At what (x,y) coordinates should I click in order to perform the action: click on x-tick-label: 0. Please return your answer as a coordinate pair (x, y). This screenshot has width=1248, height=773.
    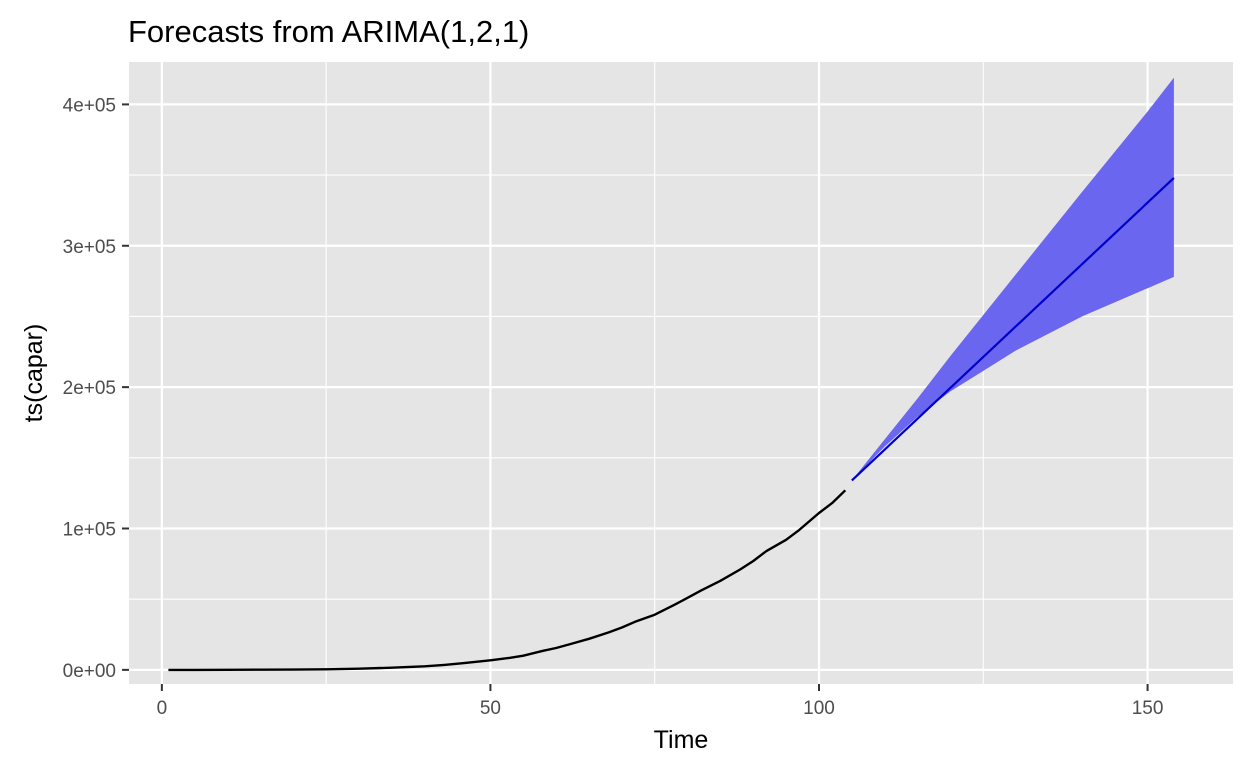
    Looking at the image, I should click on (162, 708).